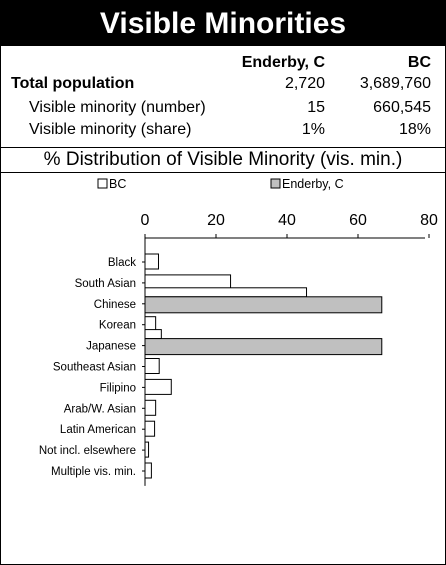  I want to click on legend-label: BC, so click(117, 184).